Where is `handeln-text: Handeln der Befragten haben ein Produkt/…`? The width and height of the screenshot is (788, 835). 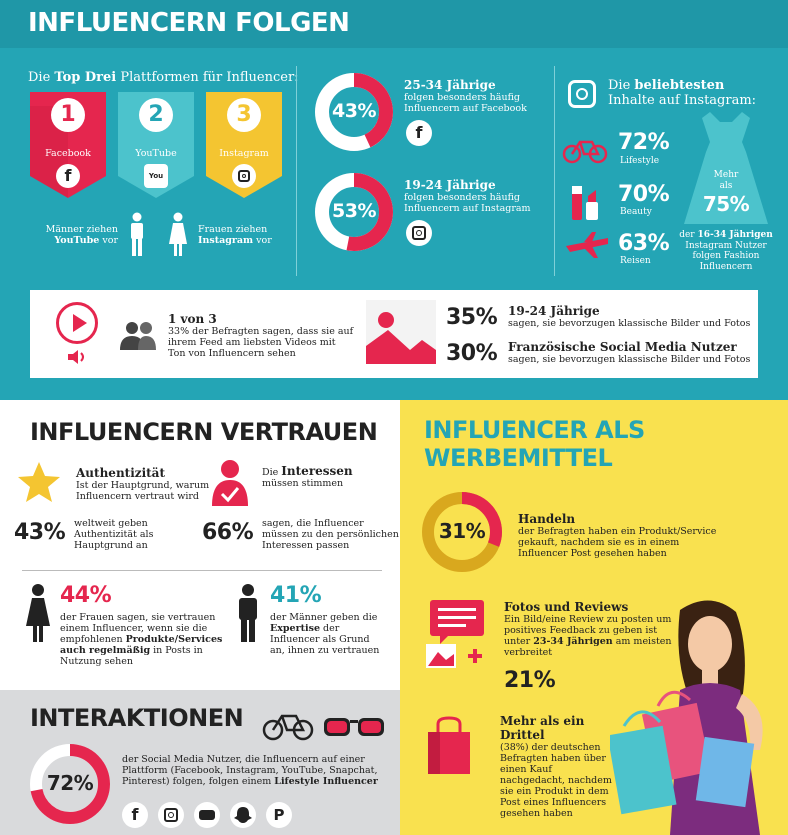 handeln-text: Handeln der Befragten haben ein Produkt/… is located at coordinates (617, 535).